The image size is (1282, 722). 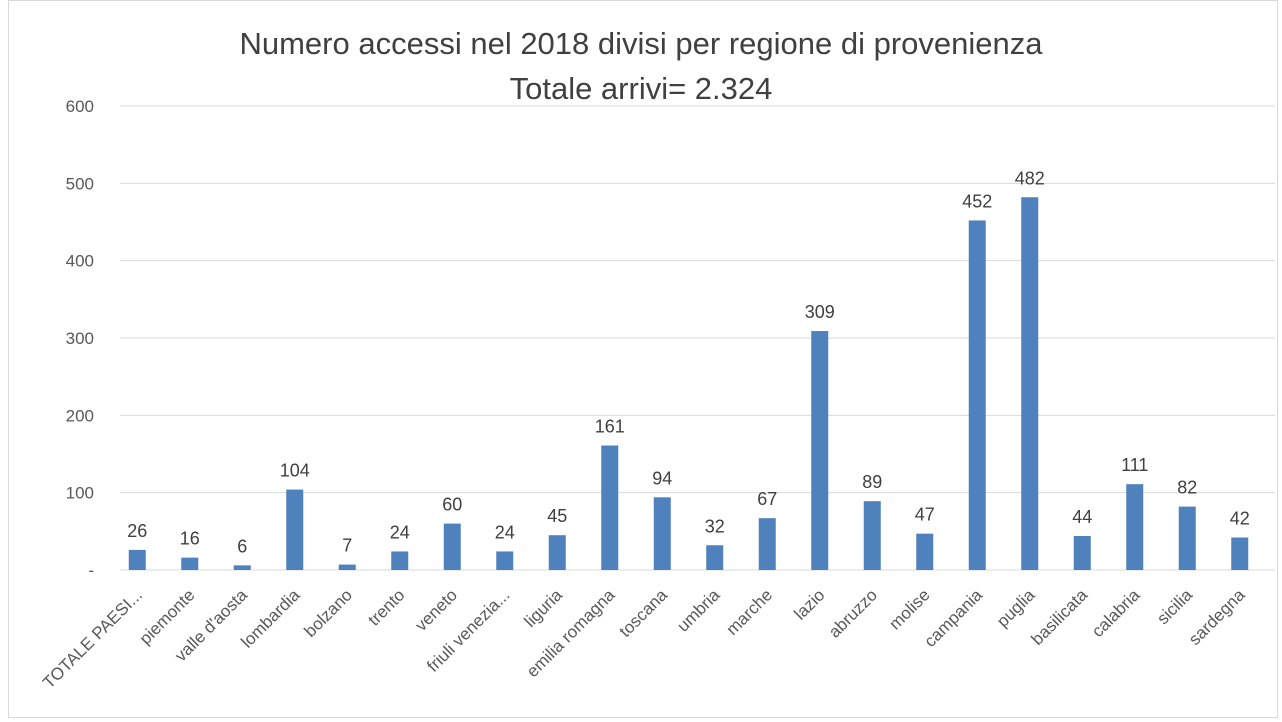 I want to click on data-label: 16, so click(x=190, y=539).